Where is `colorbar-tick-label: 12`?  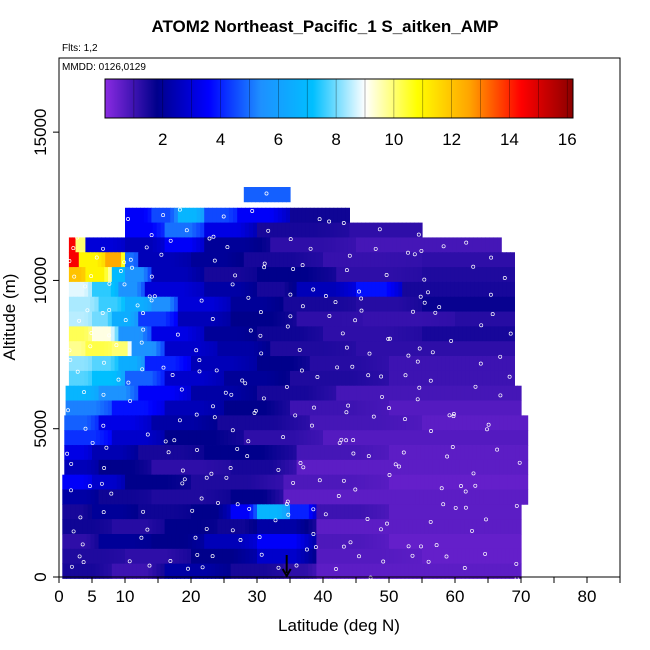
colorbar-tick-label: 12 is located at coordinates (451, 139).